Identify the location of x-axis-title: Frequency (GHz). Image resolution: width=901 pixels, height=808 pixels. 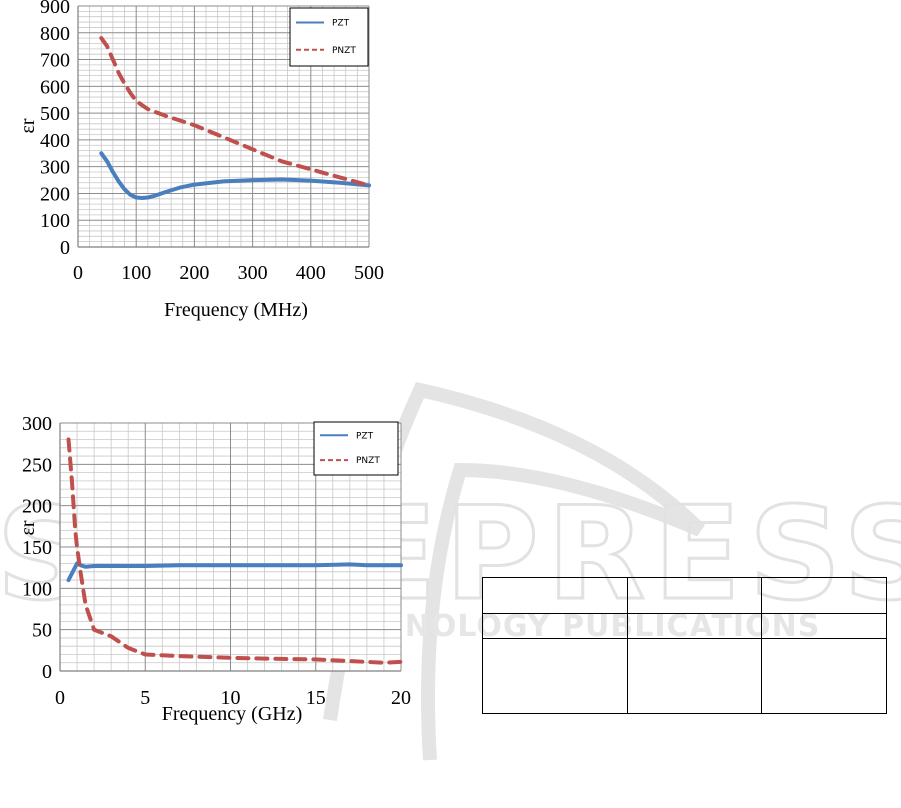
(232, 714).